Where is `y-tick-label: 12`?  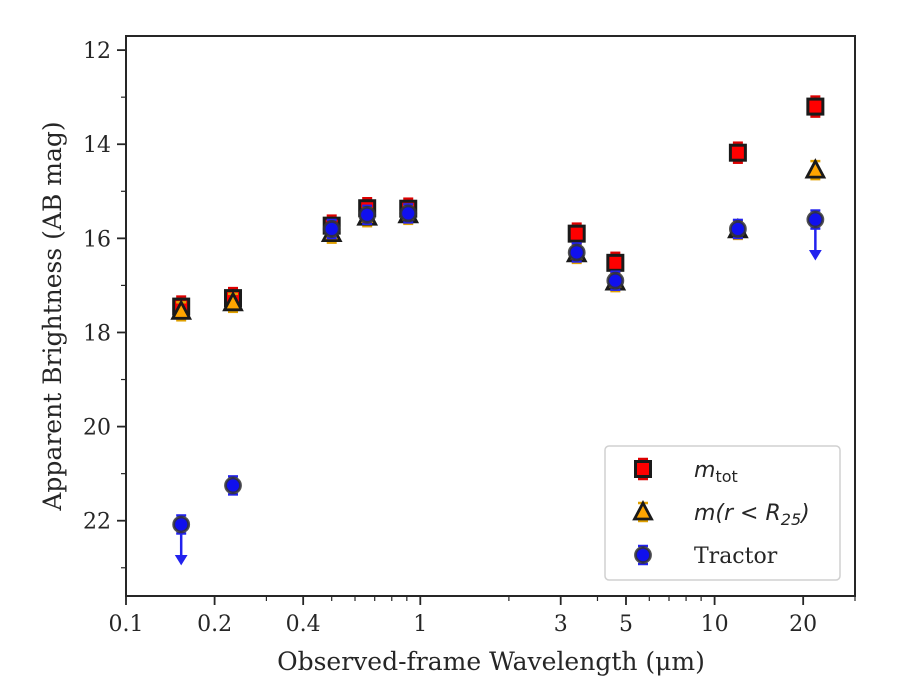
y-tick-label: 12 is located at coordinates (97, 51).